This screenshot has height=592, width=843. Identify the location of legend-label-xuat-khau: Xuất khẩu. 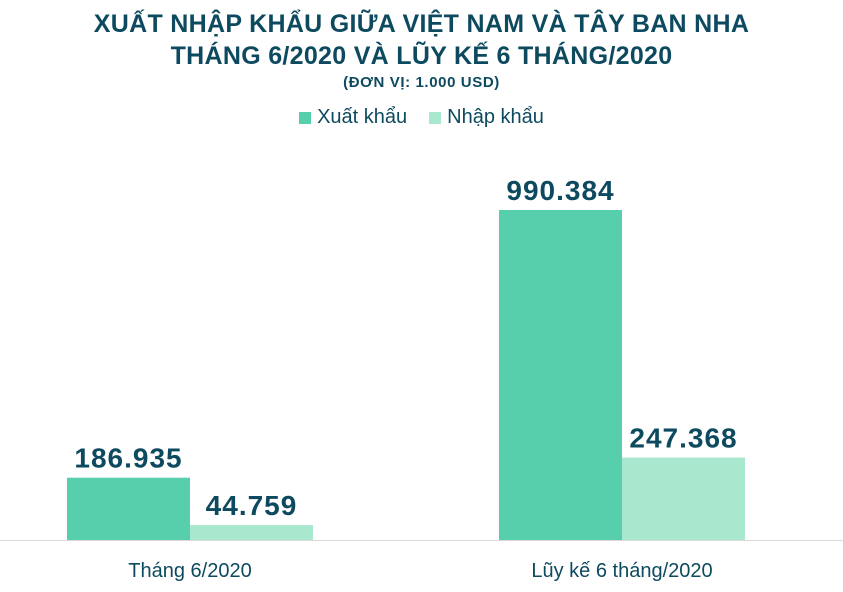
(362, 117).